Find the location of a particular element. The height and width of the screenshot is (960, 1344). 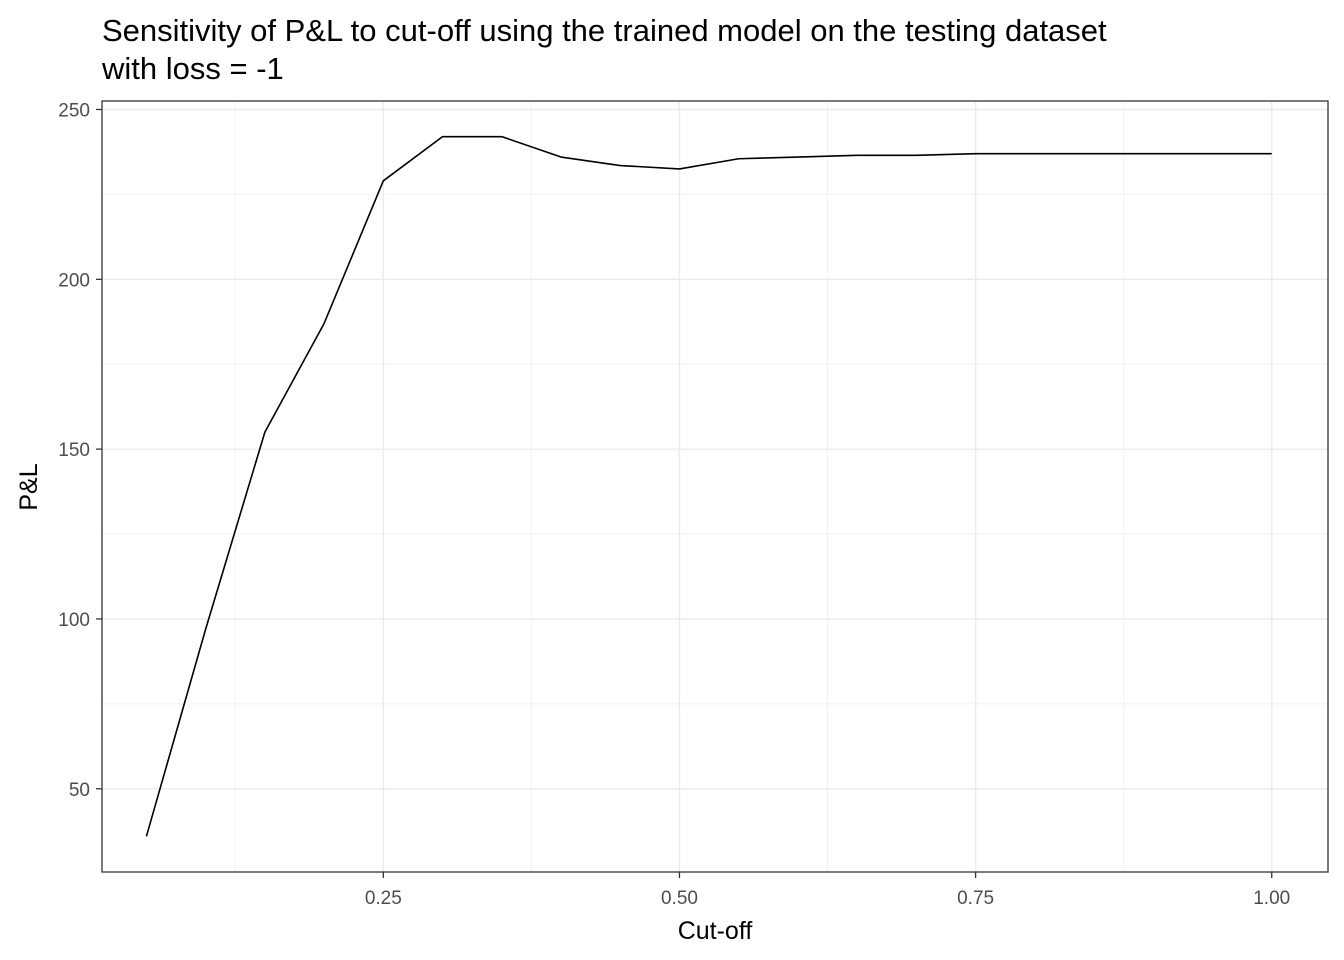

x-tick-label: 0.25 is located at coordinates (383, 898).